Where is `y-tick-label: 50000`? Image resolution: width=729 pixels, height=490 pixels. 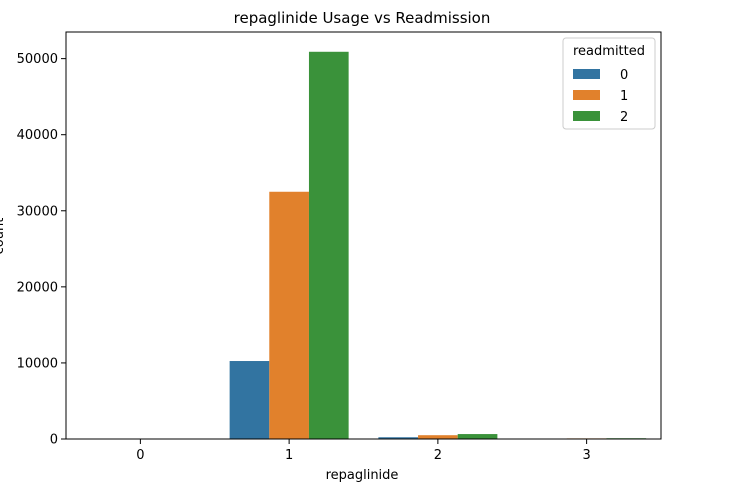
y-tick-label: 50000 is located at coordinates (37, 59).